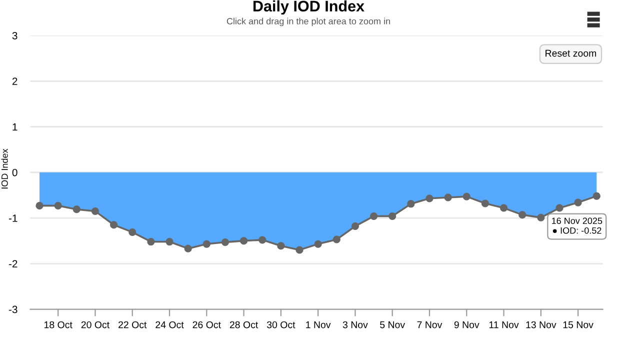 This screenshot has height=338, width=617. Describe the element at coordinates (244, 324) in the screenshot. I see `x-tick-label: 28 Oct` at that location.